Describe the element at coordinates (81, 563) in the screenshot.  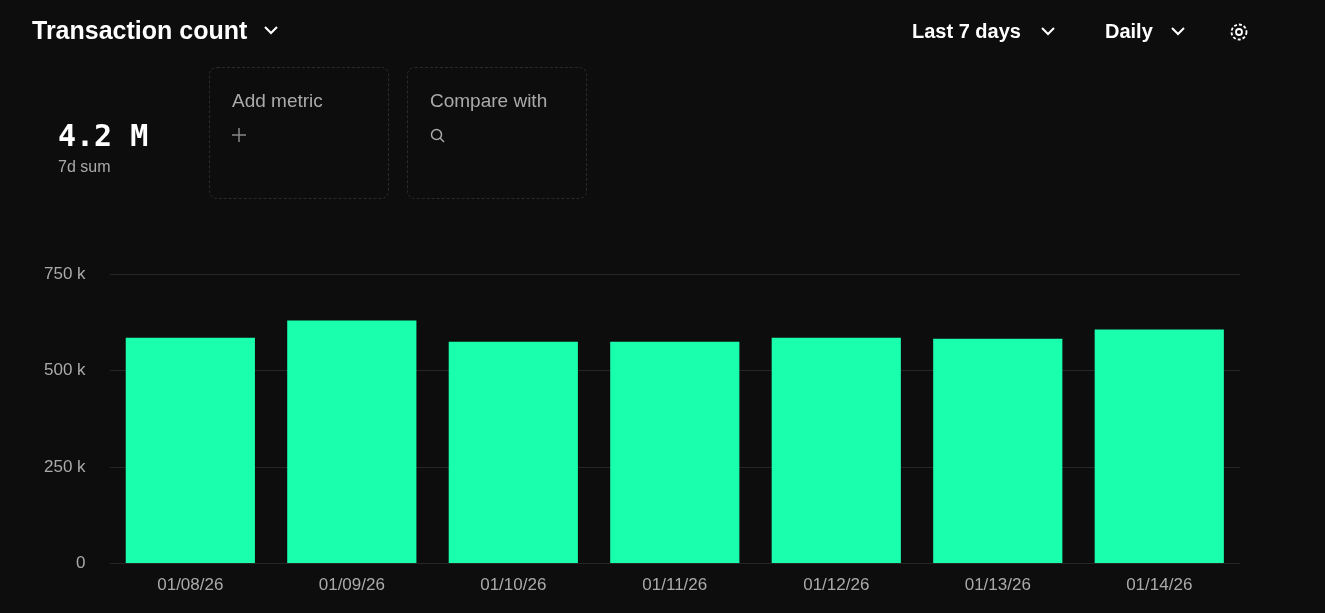
I see `y-tick-label: 0` at that location.